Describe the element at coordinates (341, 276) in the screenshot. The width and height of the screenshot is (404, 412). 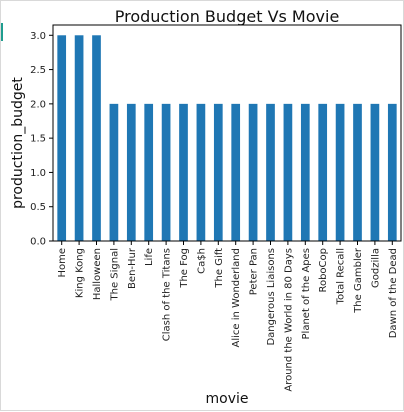
I see `x-tick-label: Total Recall` at that location.